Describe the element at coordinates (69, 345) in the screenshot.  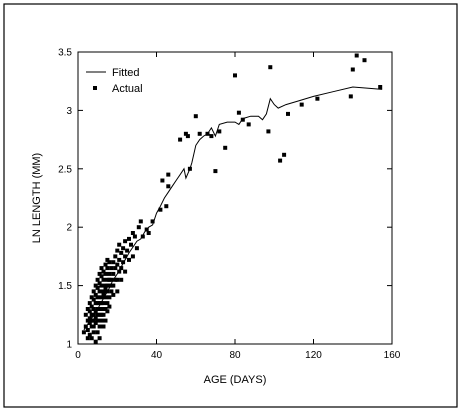
I see `y-tick-label: 1` at that location.